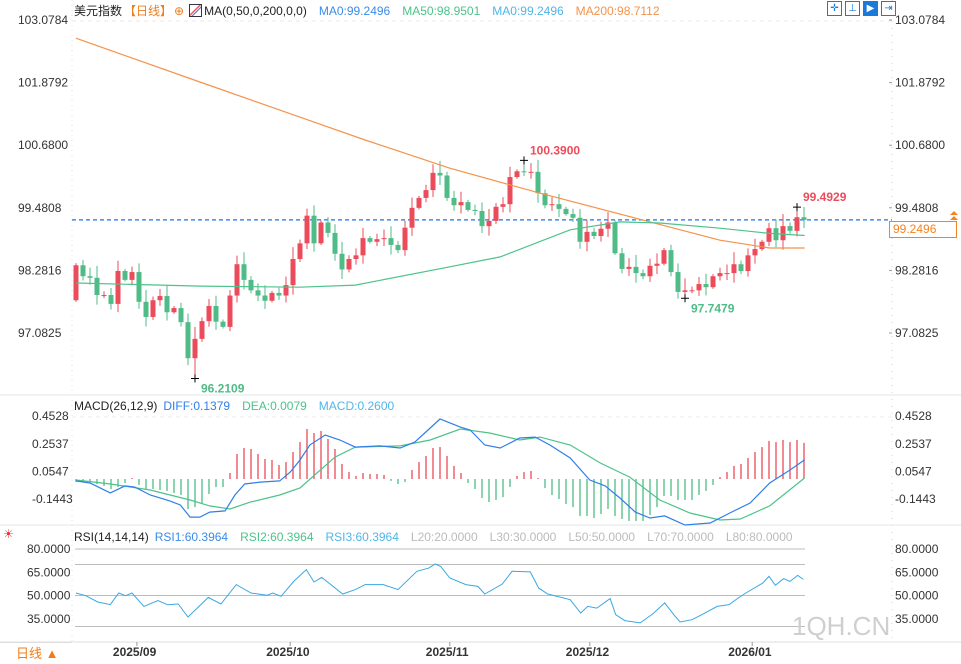  What do you see at coordinates (444, 537) in the screenshot?
I see `l20-value: L20:20.0000` at bounding box center [444, 537].